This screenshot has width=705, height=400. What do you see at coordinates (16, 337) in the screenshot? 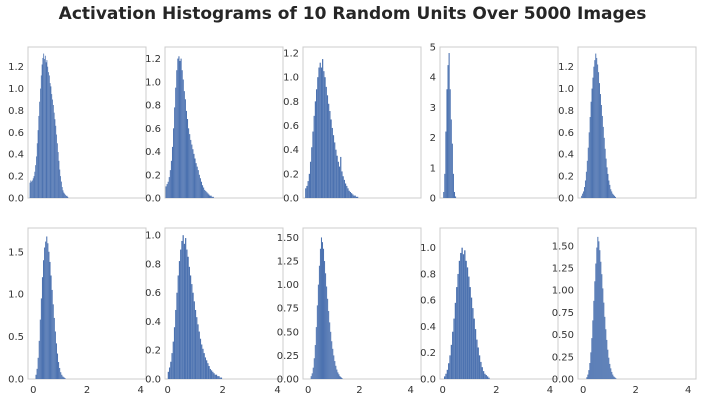
I see `y-tick-label: 0.5` at bounding box center [16, 337].